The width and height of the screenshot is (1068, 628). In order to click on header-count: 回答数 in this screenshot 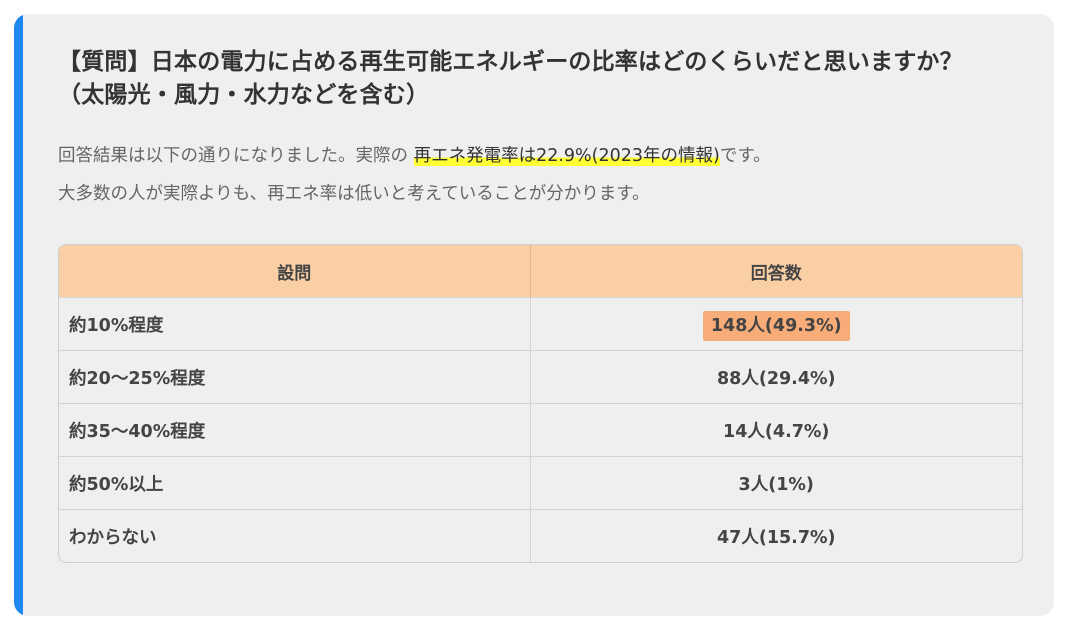, I will do `click(776, 271)`.